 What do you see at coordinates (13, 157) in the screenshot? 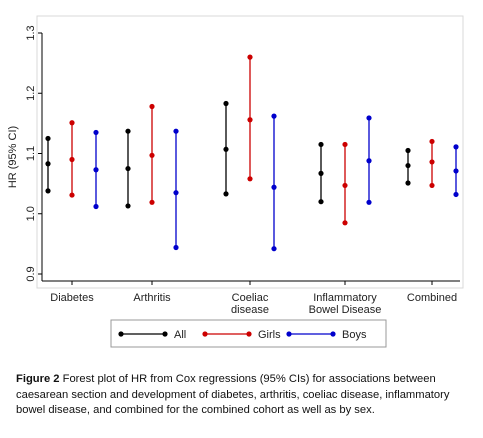
I see `y-axis-title: HR (95% CI)` at bounding box center [13, 157].